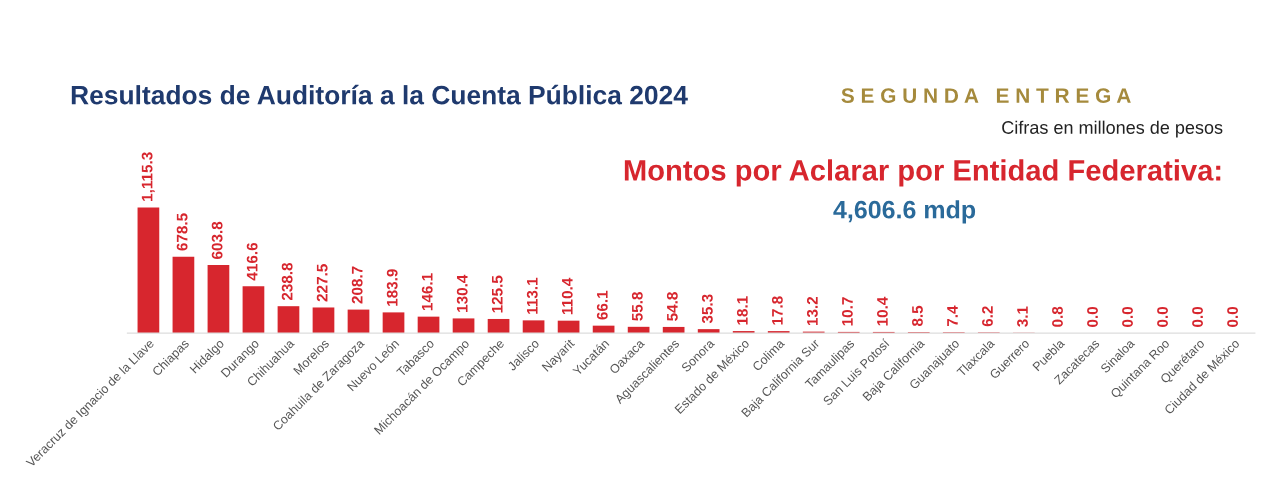 The width and height of the screenshot is (1274, 487). Describe the element at coordinates (847, 311) in the screenshot. I see `data-label: 10.7` at that location.